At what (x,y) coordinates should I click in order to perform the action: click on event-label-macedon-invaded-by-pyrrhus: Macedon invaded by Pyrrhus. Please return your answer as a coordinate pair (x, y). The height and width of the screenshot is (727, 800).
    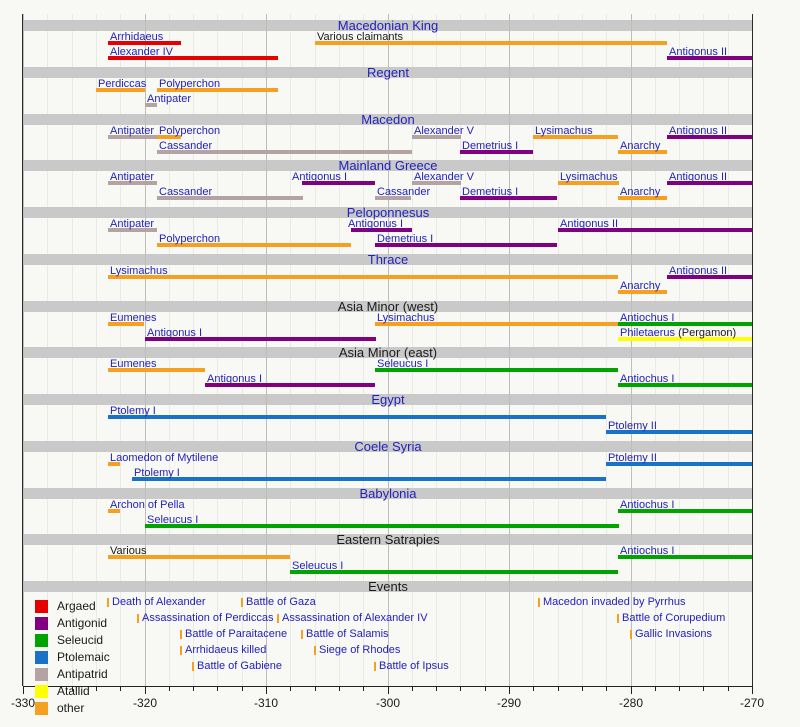
    Looking at the image, I should click on (614, 602).